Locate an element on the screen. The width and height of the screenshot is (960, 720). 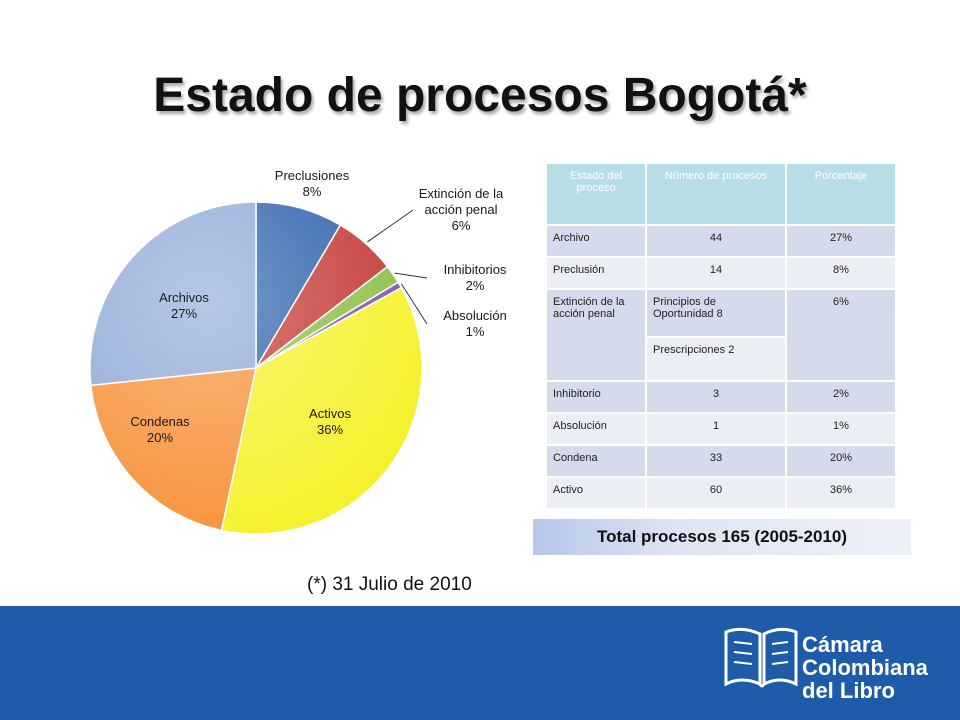
table-cell: Prescripciones 2 is located at coordinates (716, 359).